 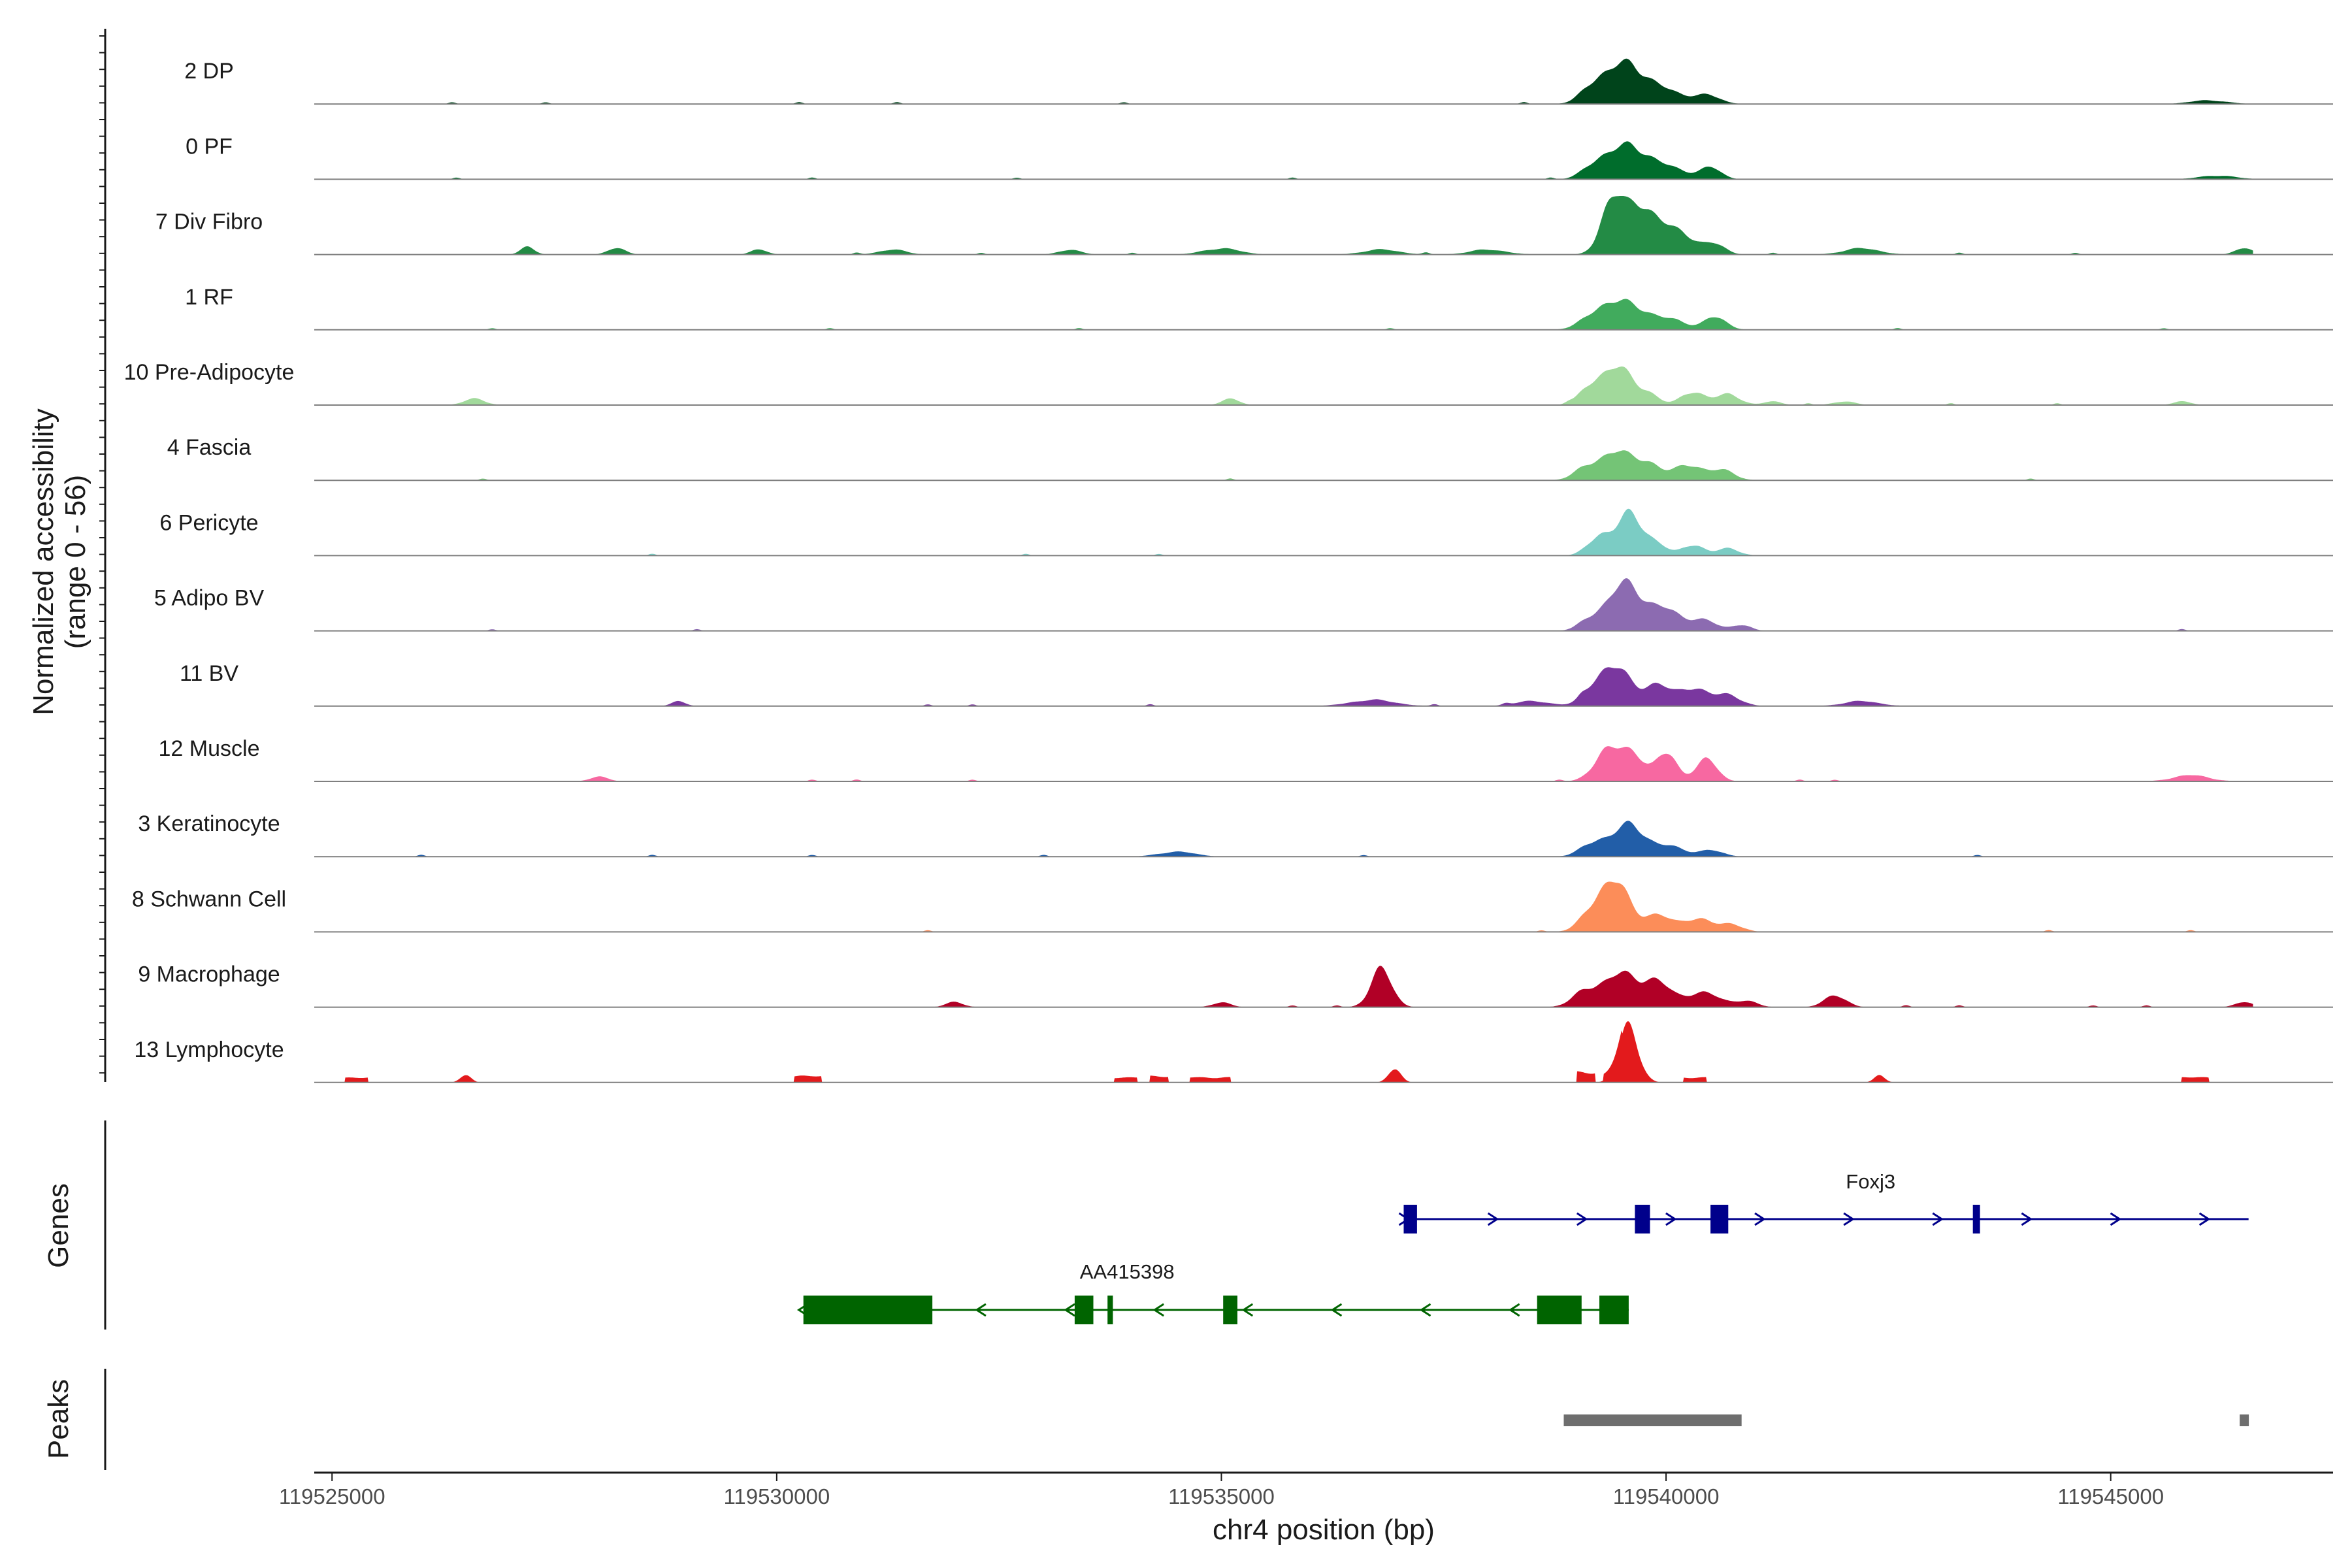 What do you see at coordinates (209, 146) in the screenshot?
I see `track-label: 0 PF` at bounding box center [209, 146].